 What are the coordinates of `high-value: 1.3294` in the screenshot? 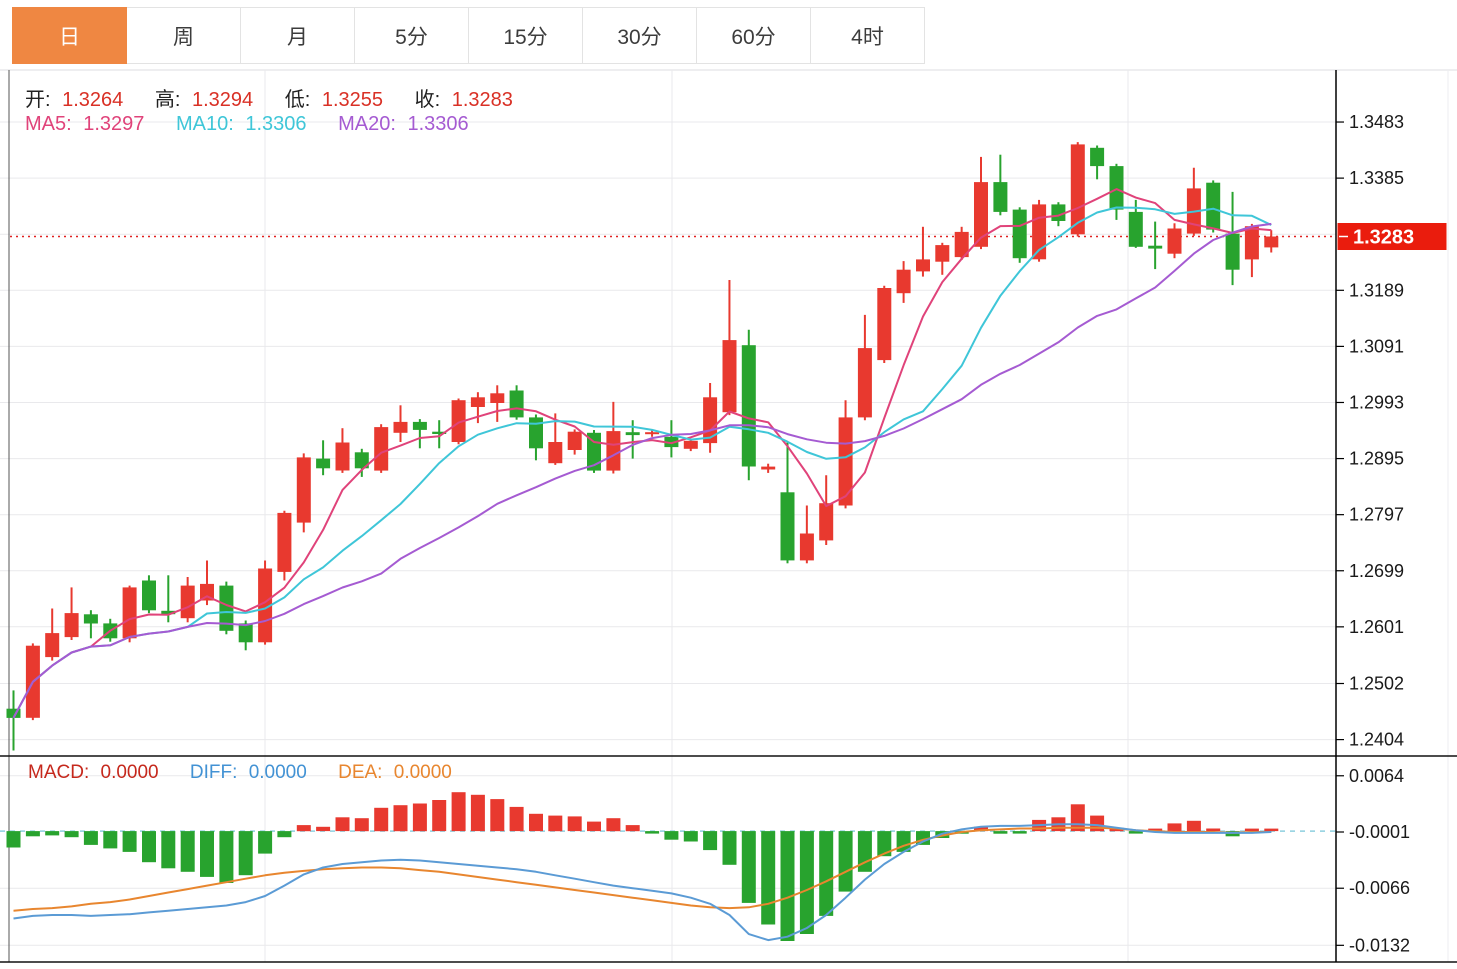 It's located at (222, 100).